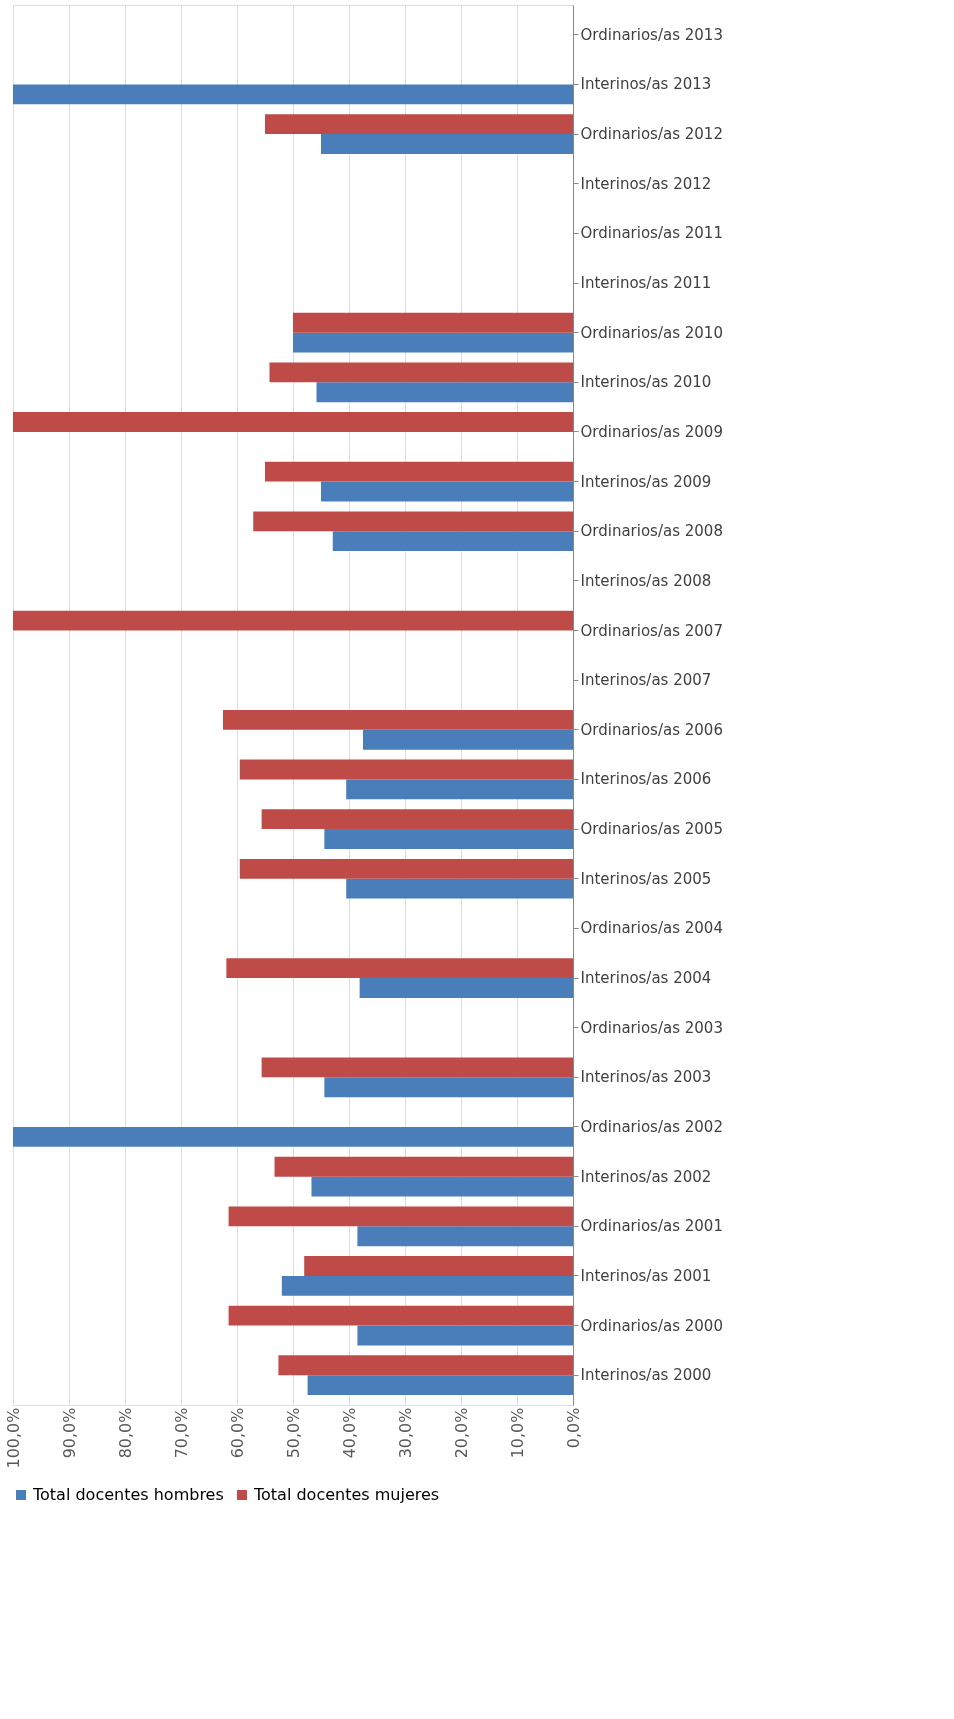  I want to click on x-tick-label: 60,0%, so click(237, 1433).